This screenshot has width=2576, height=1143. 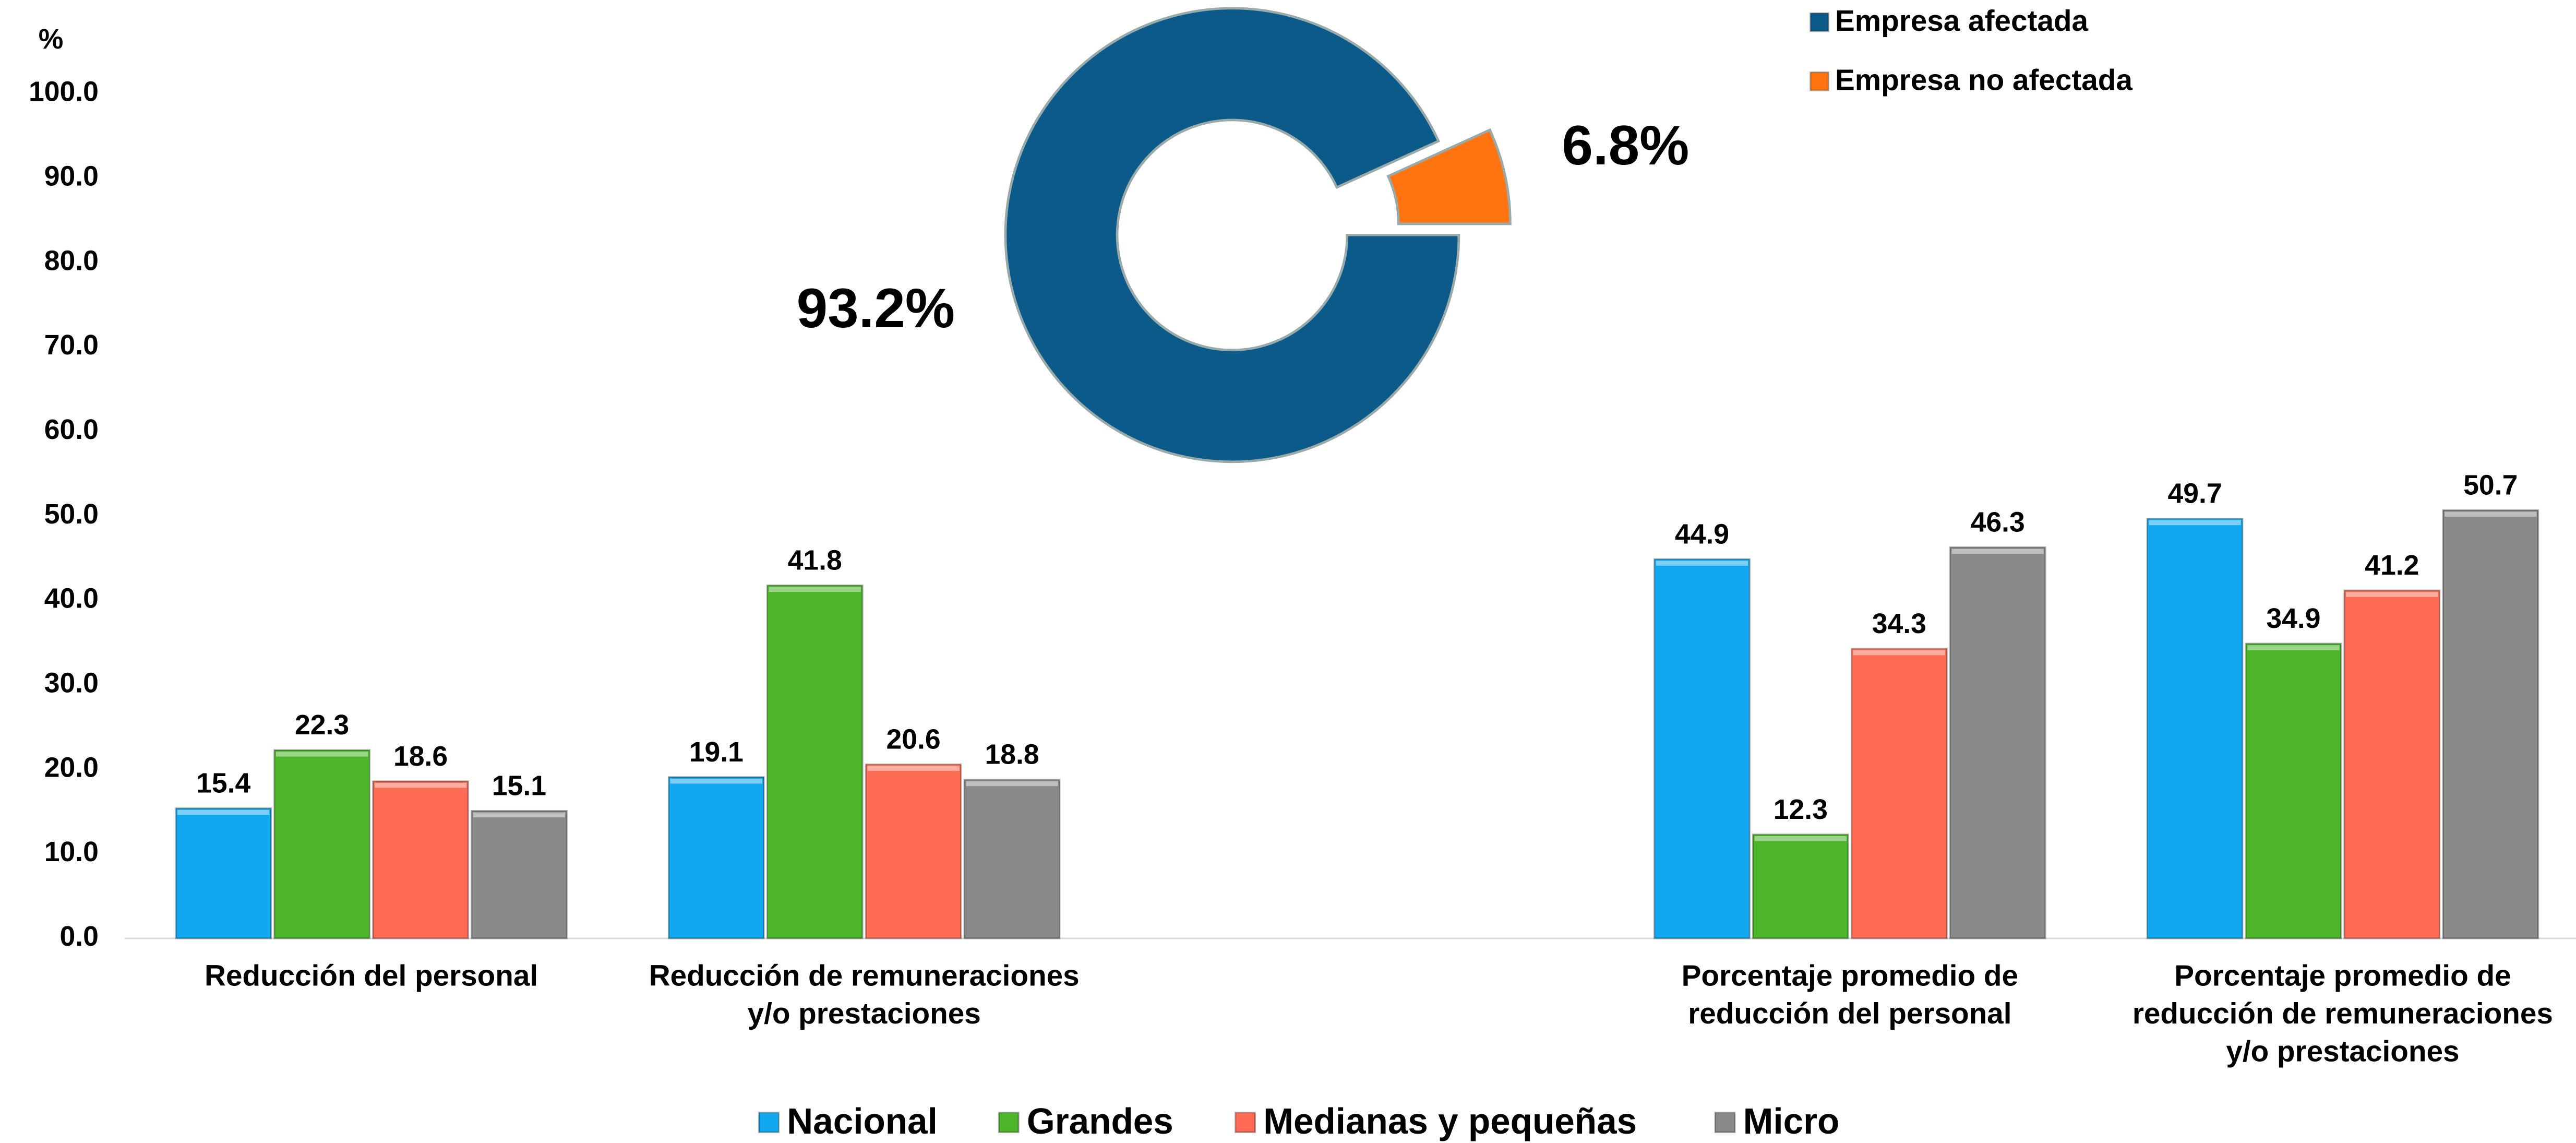 I want to click on legend-label: Empresa afectada, so click(x=1961, y=21).